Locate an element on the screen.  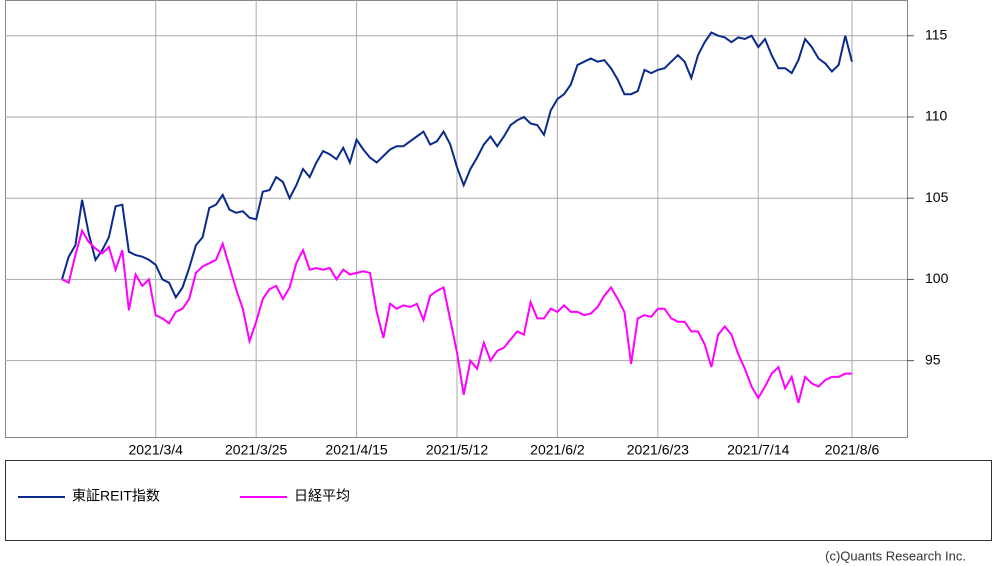
legend-label: 日経平均 is located at coordinates (322, 496).